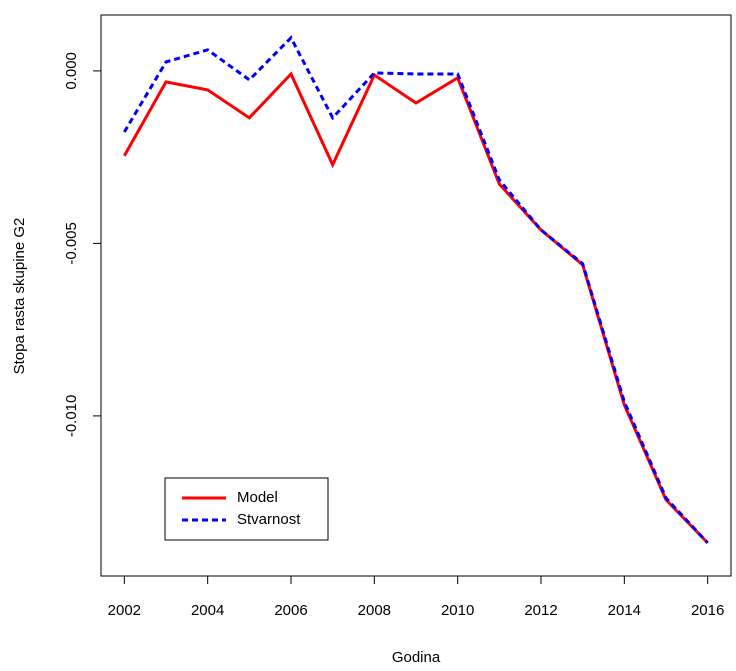 The height and width of the screenshot is (671, 736). What do you see at coordinates (707, 610) in the screenshot?
I see `x-tick-label: 2016` at bounding box center [707, 610].